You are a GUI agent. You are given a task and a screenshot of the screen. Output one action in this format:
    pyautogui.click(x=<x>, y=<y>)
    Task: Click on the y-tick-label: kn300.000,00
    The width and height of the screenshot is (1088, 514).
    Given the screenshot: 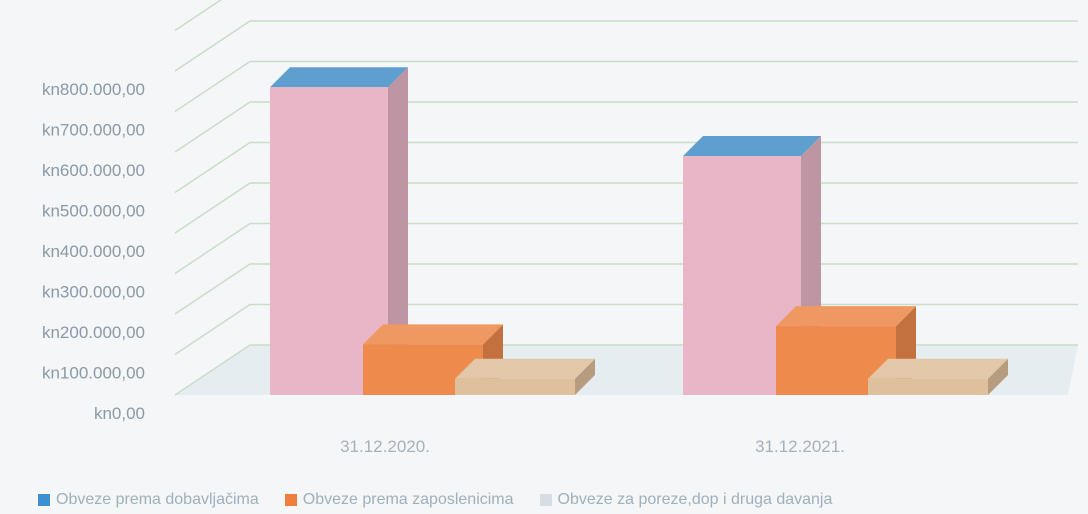 What is the action you would take?
    pyautogui.click(x=93, y=292)
    